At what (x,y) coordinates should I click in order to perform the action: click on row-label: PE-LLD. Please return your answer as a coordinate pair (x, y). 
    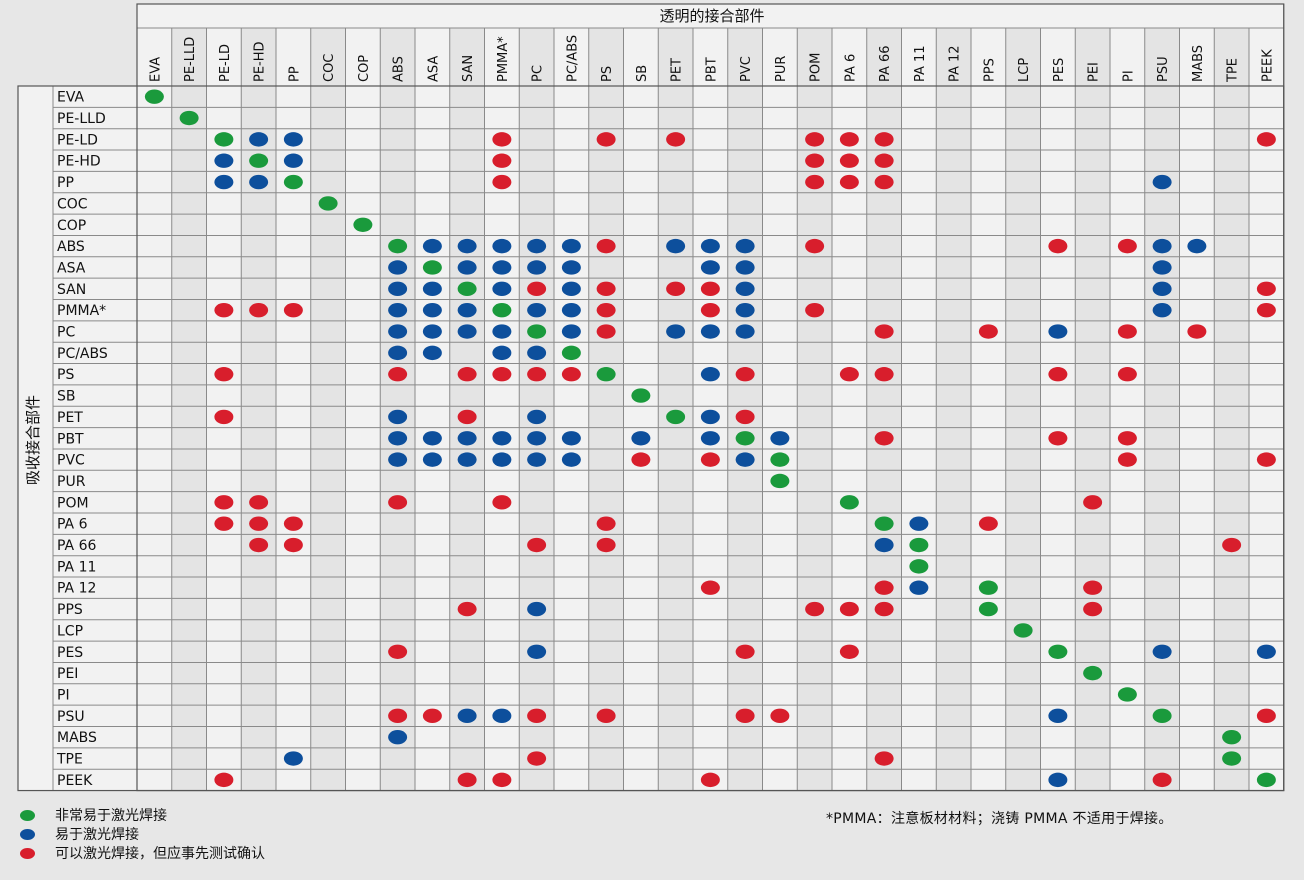
    Looking at the image, I should click on (81, 119).